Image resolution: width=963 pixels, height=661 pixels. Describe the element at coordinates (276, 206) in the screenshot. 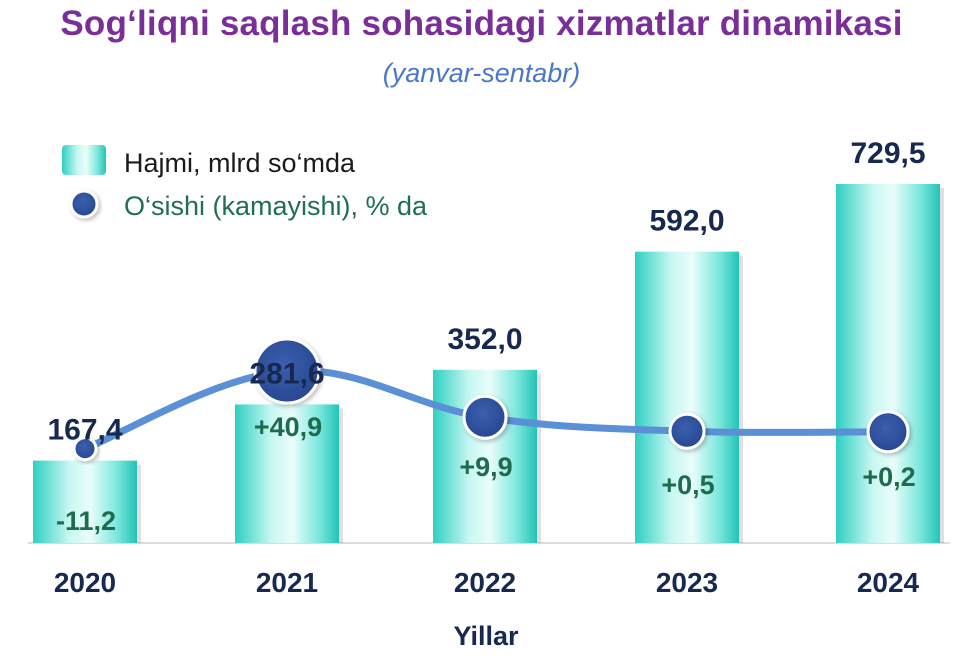

I see `legend-line-label: O‘sishi (kamayishi), % da` at that location.